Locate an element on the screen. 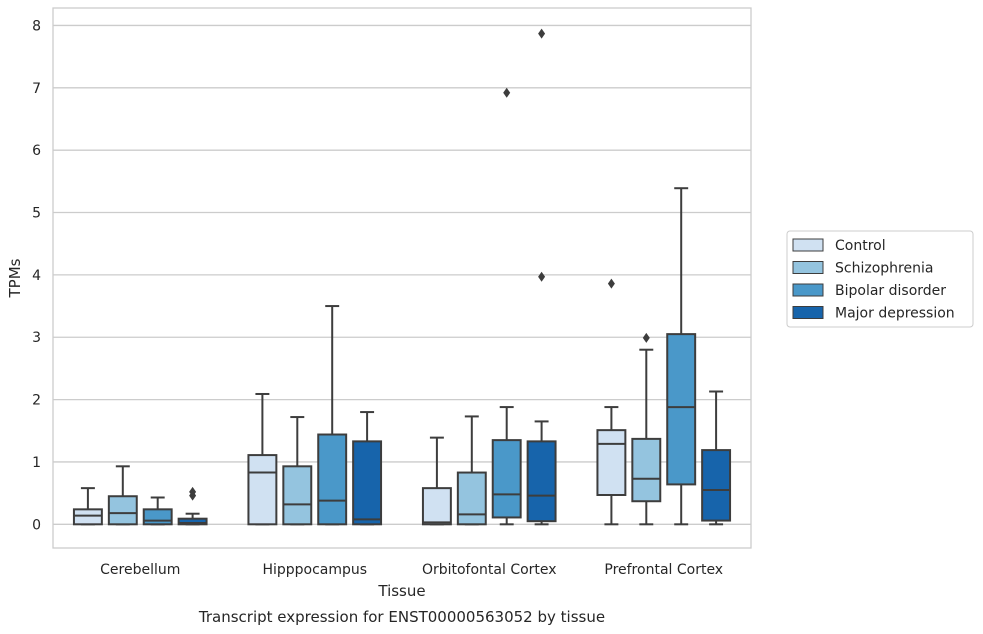 This screenshot has height=634, width=983. y-tick-labels: 0 1 2 3 4 5 6 7 8 is located at coordinates (36, 275).